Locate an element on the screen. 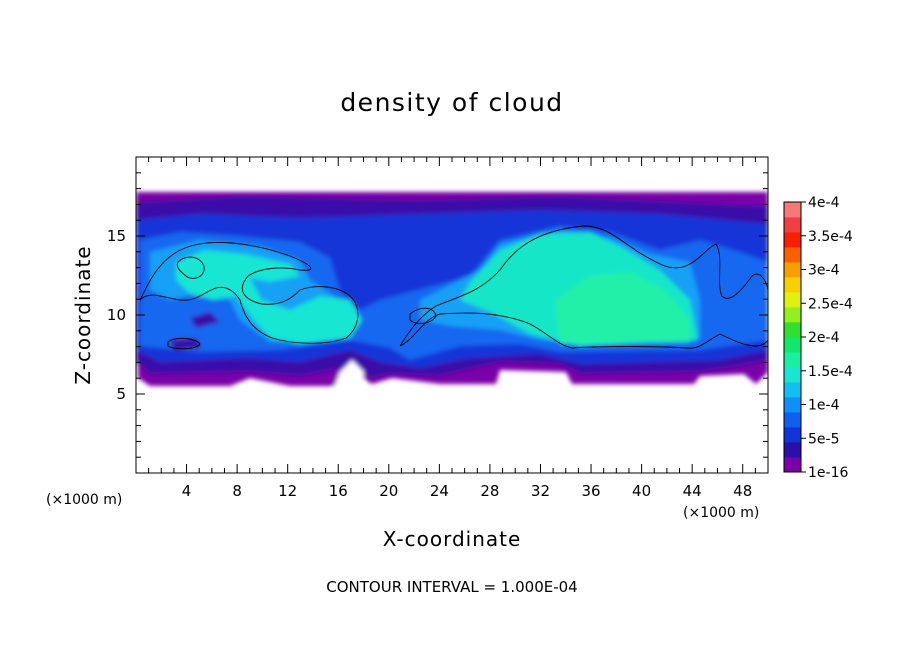  cloud-gap is located at coordinates (195, 331).